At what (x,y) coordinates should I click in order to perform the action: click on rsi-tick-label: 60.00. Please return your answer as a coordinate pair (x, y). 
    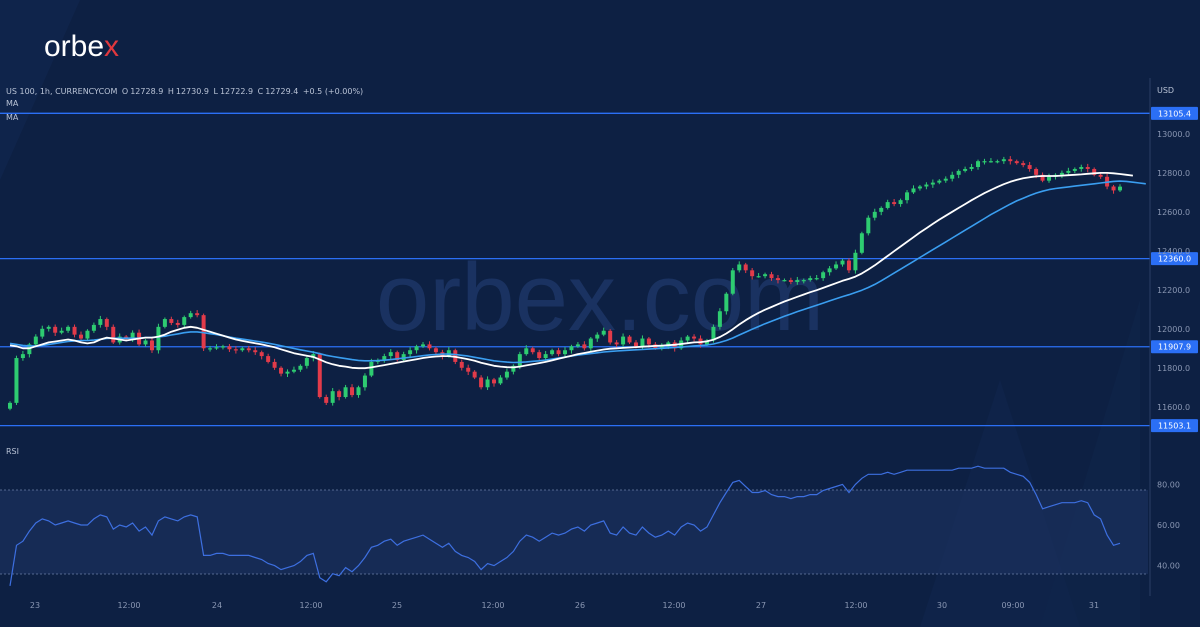
    Looking at the image, I should click on (1168, 525).